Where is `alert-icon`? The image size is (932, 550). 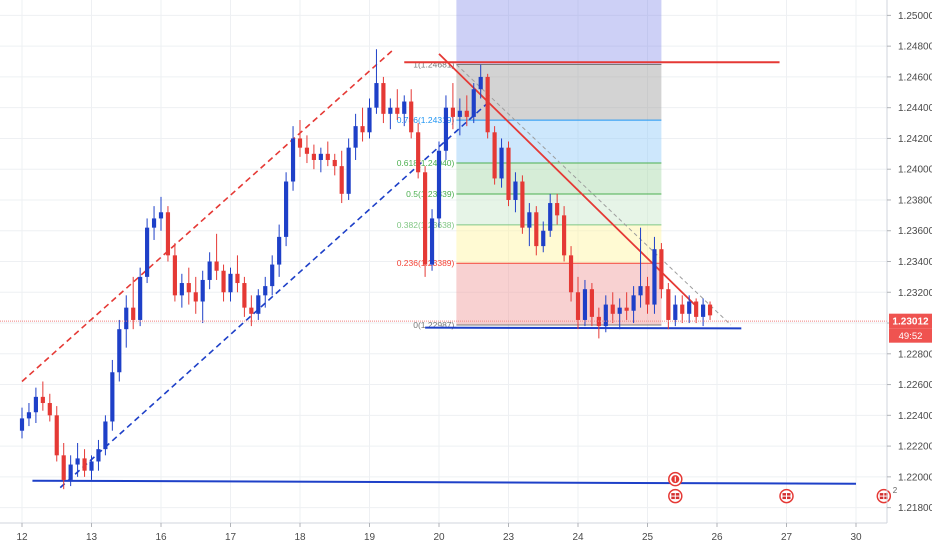
alert-icon is located at coordinates (675, 479).